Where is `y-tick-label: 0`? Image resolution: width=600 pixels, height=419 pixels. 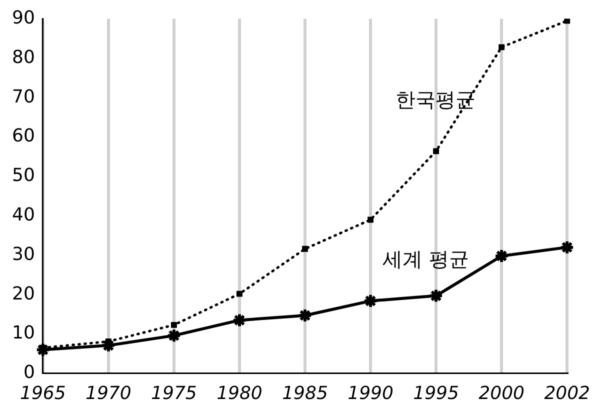 y-tick-label: 0 is located at coordinates (29, 373).